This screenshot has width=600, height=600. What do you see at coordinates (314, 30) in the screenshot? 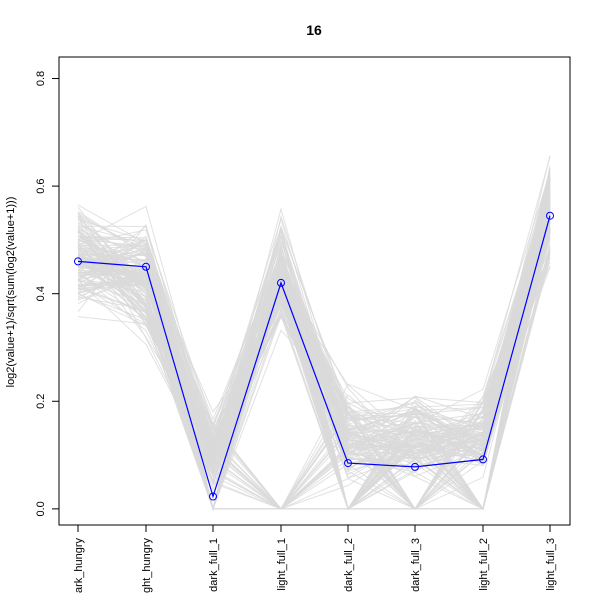
I see `chart-title: 16` at bounding box center [314, 30].